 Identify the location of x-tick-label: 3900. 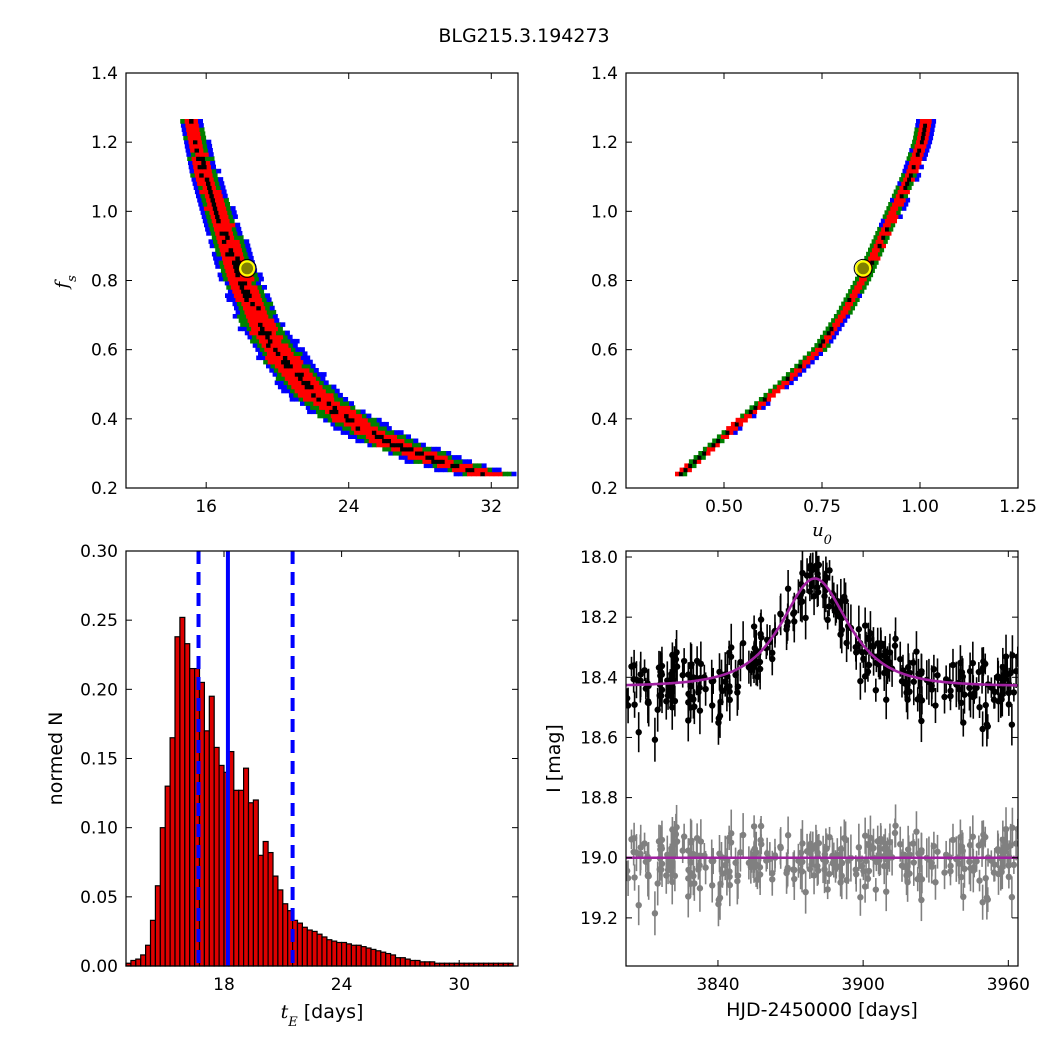
(863, 985).